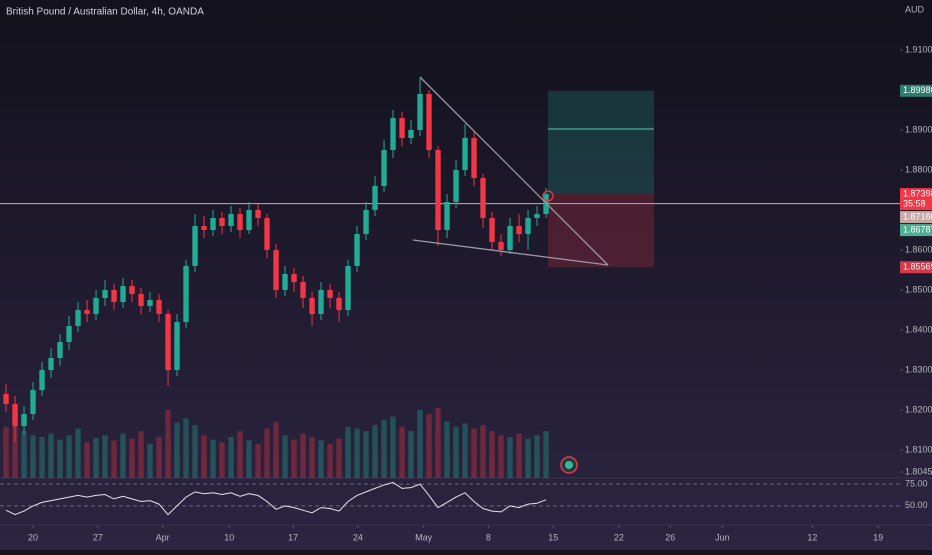 This screenshot has height=555, width=932. Describe the element at coordinates (358, 537) in the screenshot. I see `x-tick-label: 24` at that location.